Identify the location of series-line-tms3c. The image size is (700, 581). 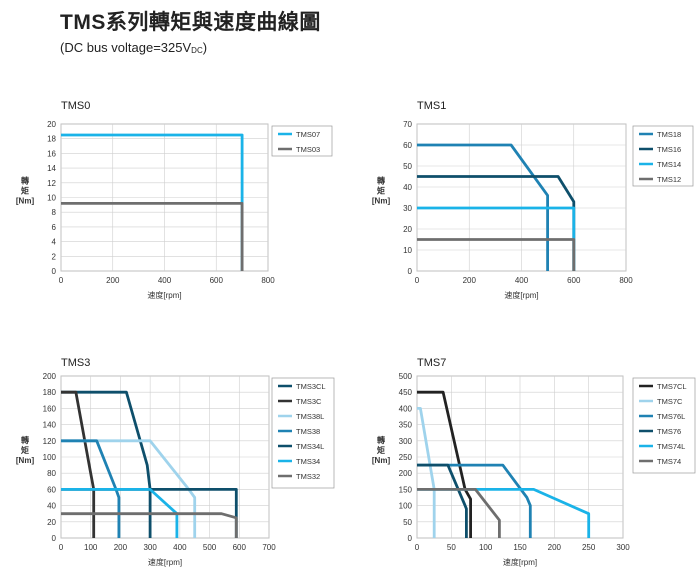
(78, 464).